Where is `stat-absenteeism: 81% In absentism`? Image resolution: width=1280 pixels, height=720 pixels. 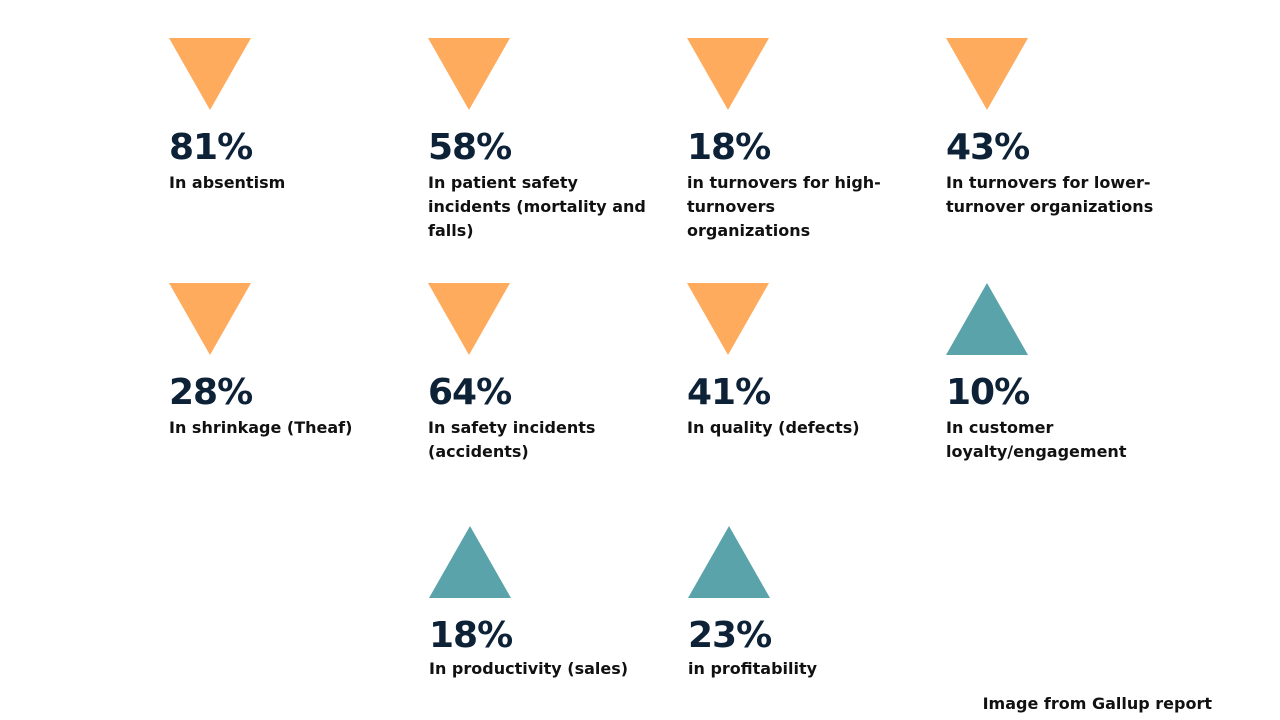 stat-absenteeism: 81% In absentism is located at coordinates (294, 115).